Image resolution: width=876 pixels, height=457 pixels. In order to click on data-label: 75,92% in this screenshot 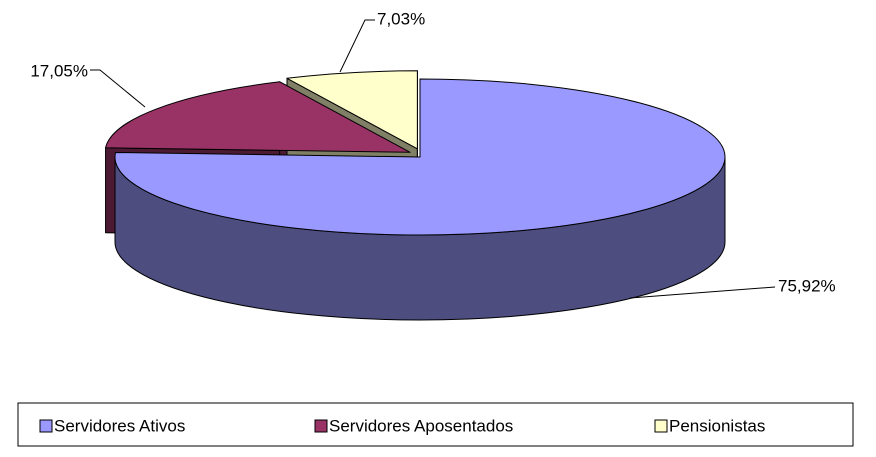, I will do `click(807, 285)`.